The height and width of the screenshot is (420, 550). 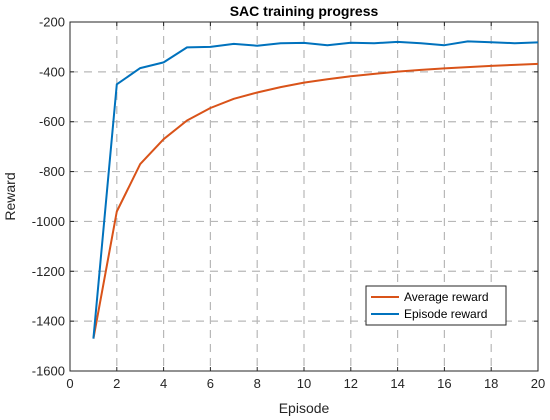 I want to click on x-tick-label: 18, so click(x=491, y=383).